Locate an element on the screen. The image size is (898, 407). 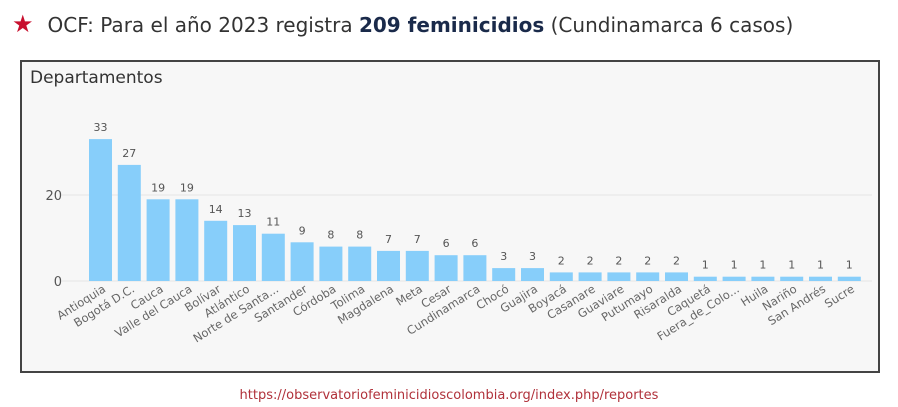
headline-bold: 209 feminicidios is located at coordinates (451, 25).